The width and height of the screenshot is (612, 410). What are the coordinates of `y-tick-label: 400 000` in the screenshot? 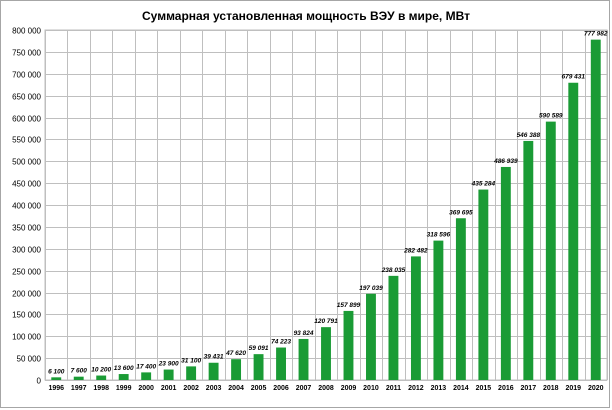 It's located at (26, 206).